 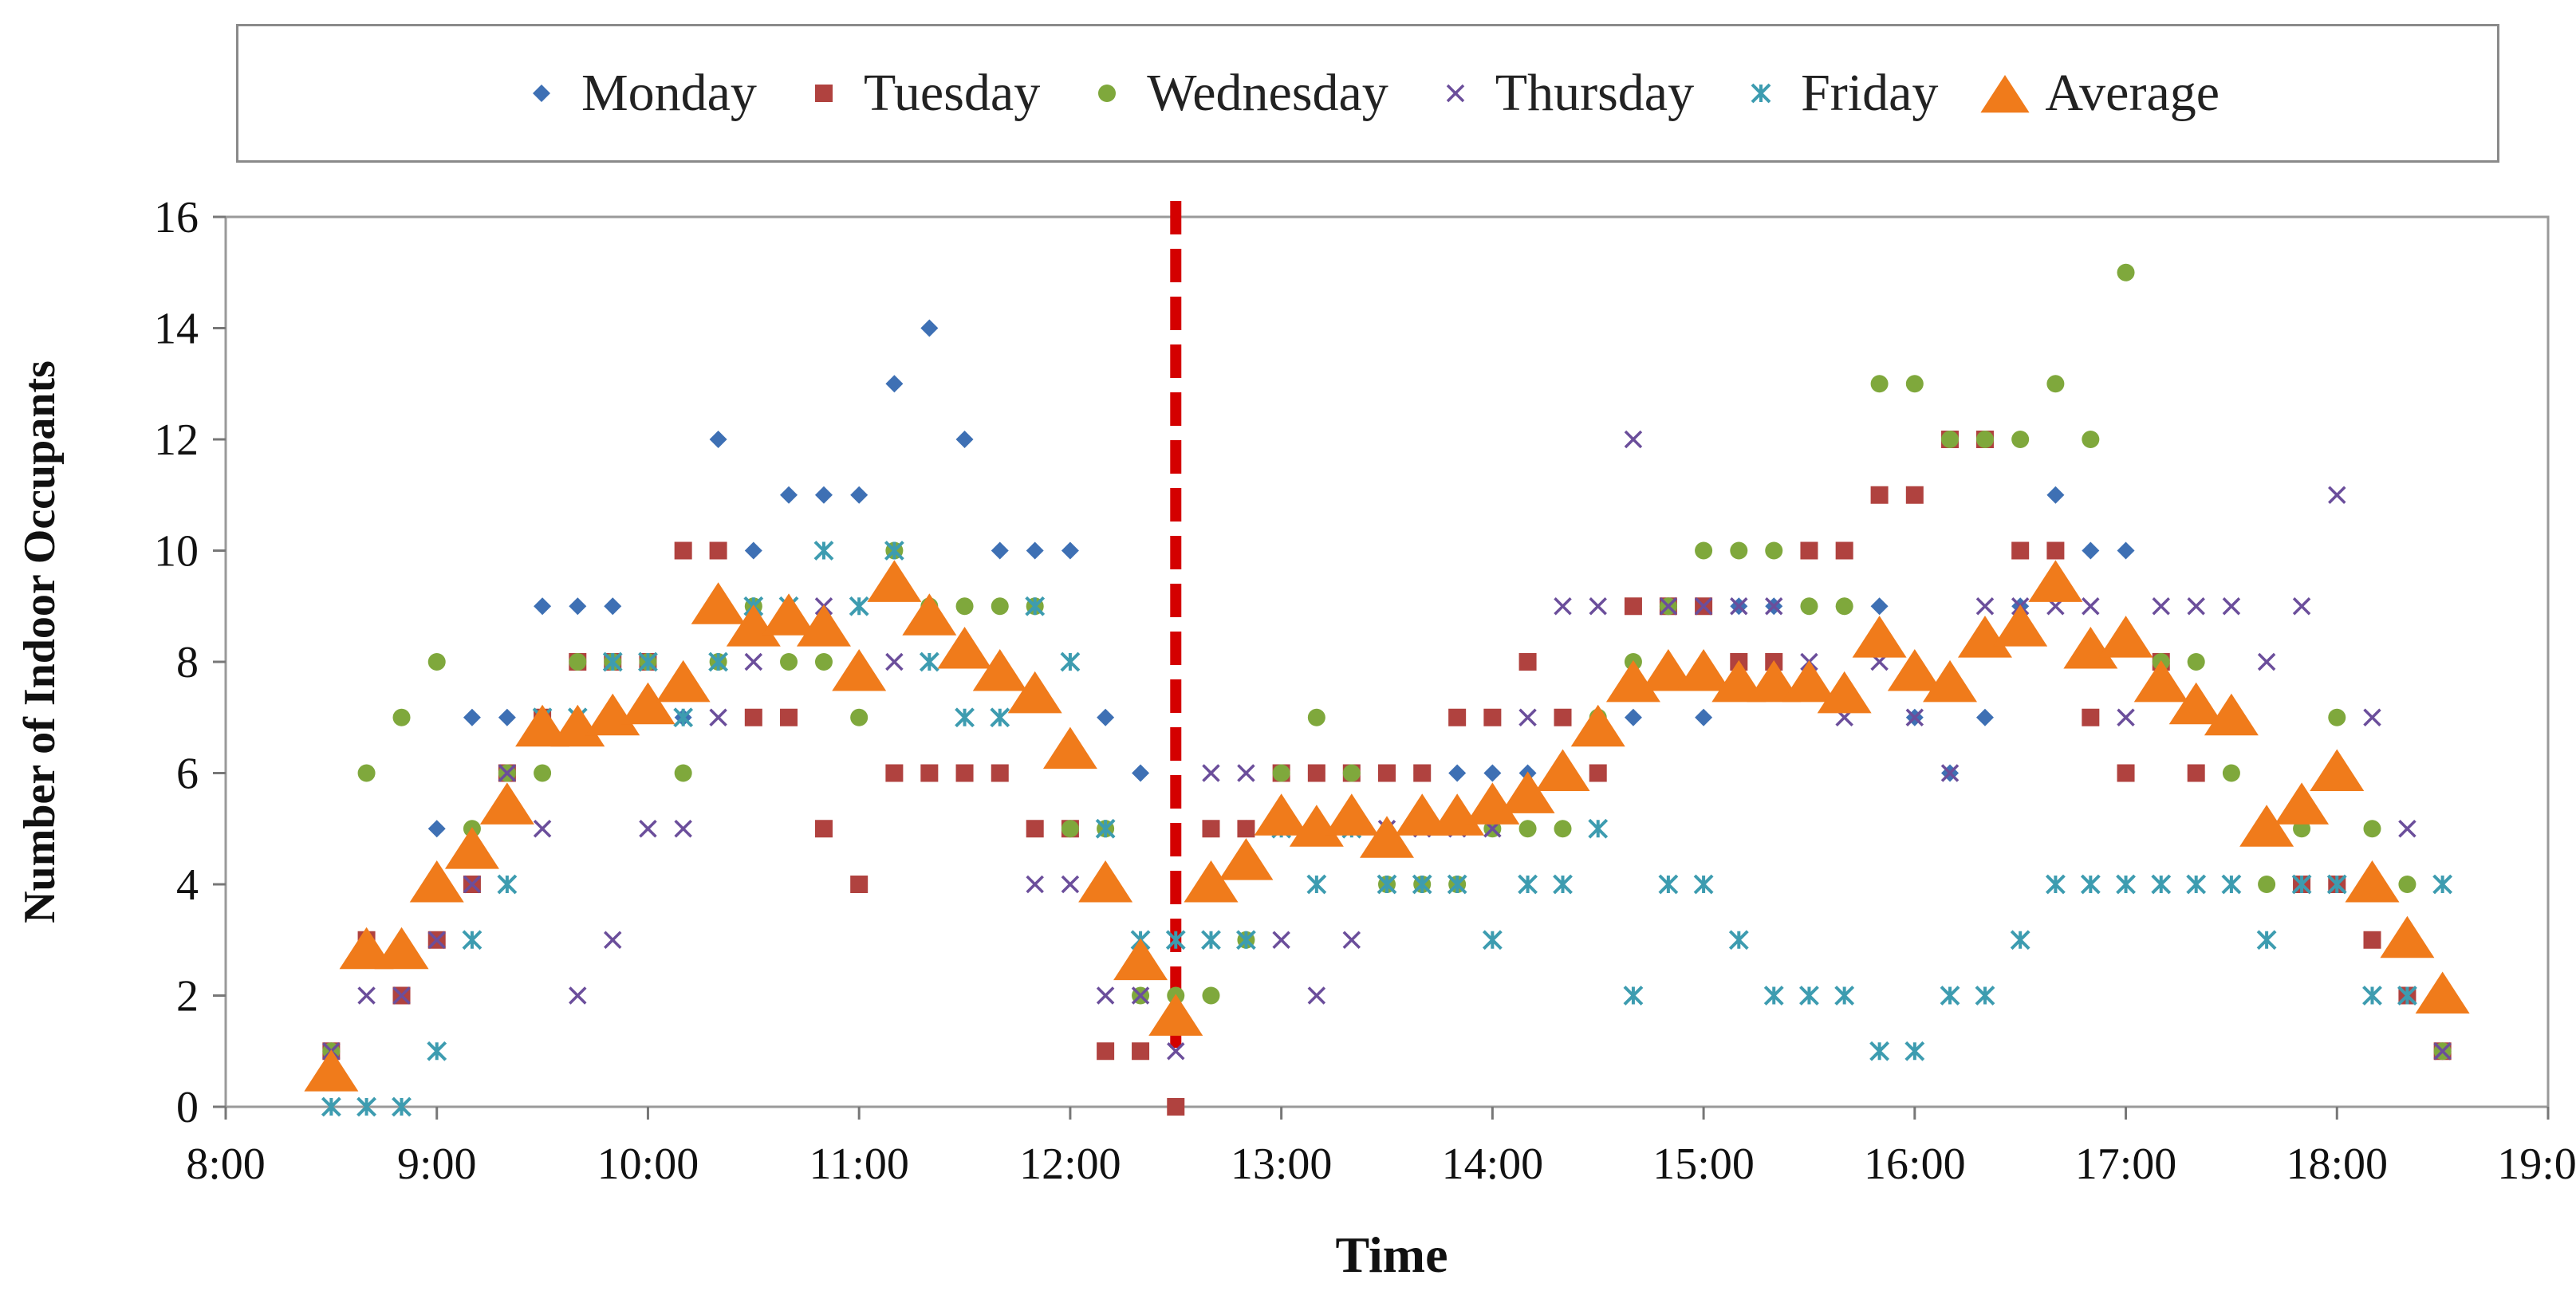 What do you see at coordinates (648, 1164) in the screenshot?
I see `x-tick-label: 10:00` at bounding box center [648, 1164].